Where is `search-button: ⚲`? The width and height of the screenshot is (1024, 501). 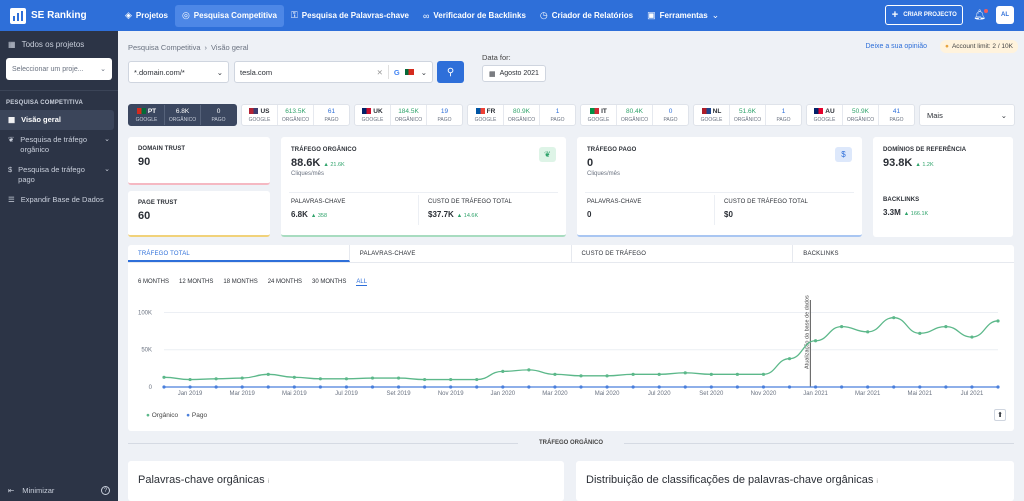
search-button: ⚲ is located at coordinates (450, 72).